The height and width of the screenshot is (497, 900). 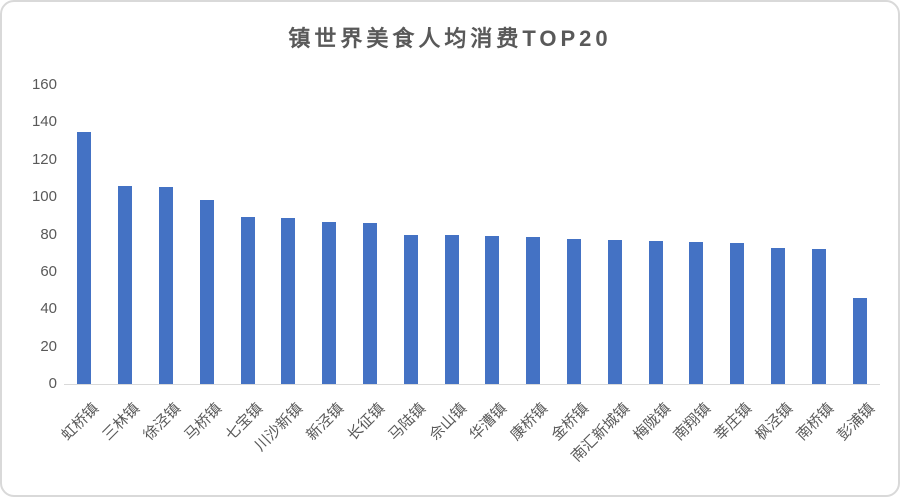 I want to click on x-axis-tick-label: 马桥镇, so click(x=203, y=422).